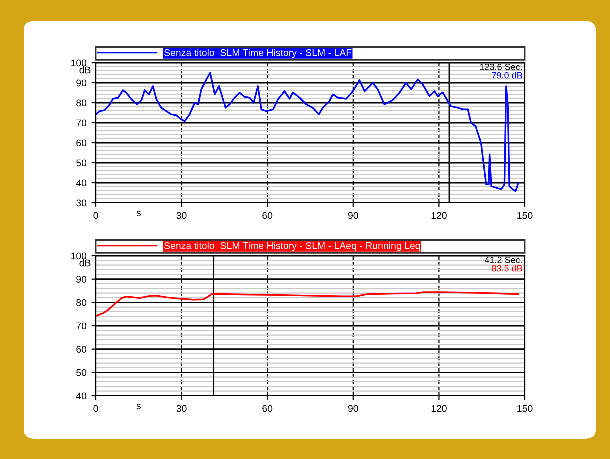 This screenshot has width=610, height=459. I want to click on line-series, so click(307, 305).